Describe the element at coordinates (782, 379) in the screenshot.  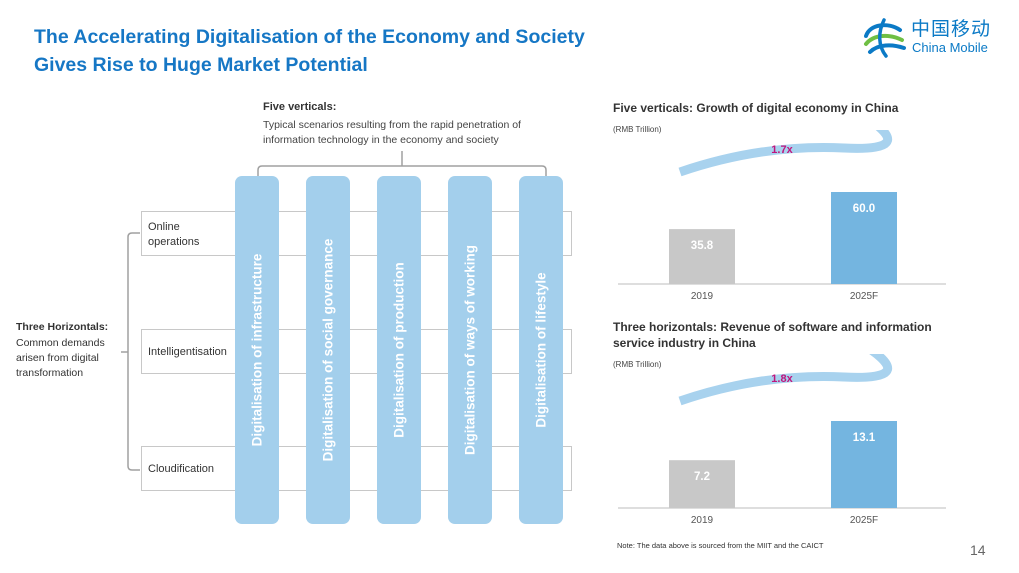
I see `growth-label: 1.8x` at that location.